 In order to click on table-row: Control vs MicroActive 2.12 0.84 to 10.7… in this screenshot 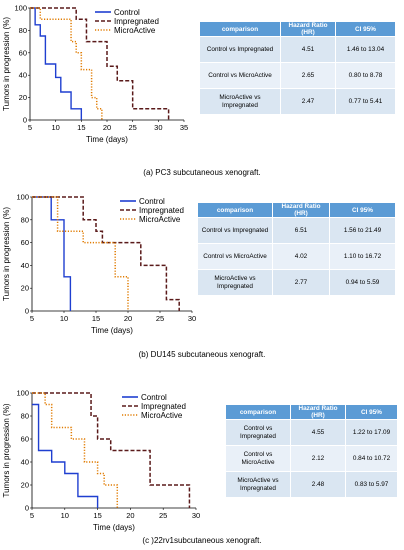, I will do `click(312, 458)`.